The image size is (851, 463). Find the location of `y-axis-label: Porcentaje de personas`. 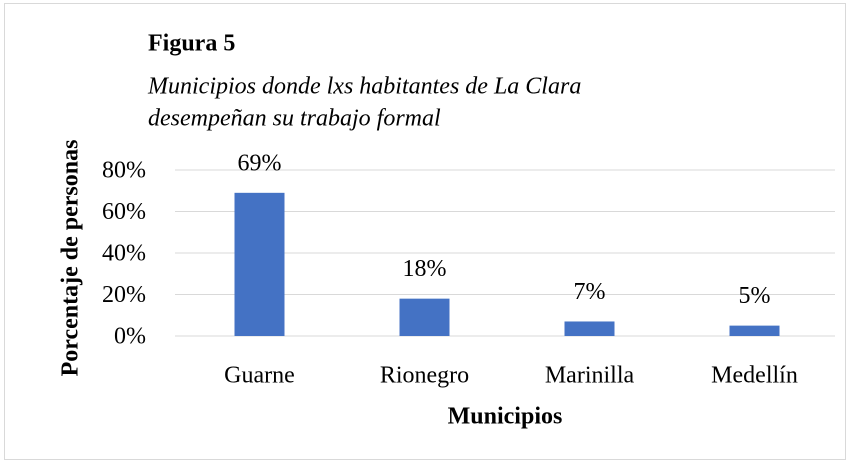

y-axis-label: Porcentaje de personas is located at coordinates (71, 258).